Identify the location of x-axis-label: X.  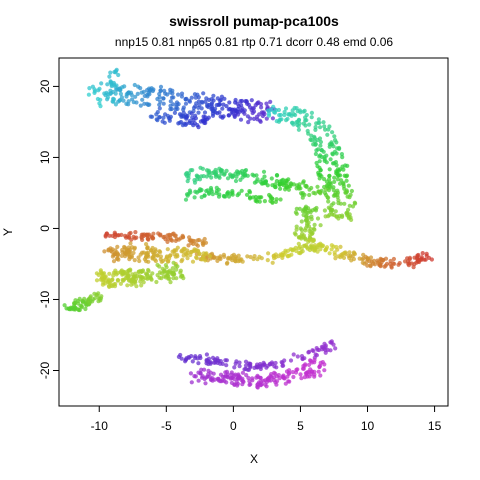
(254, 459).